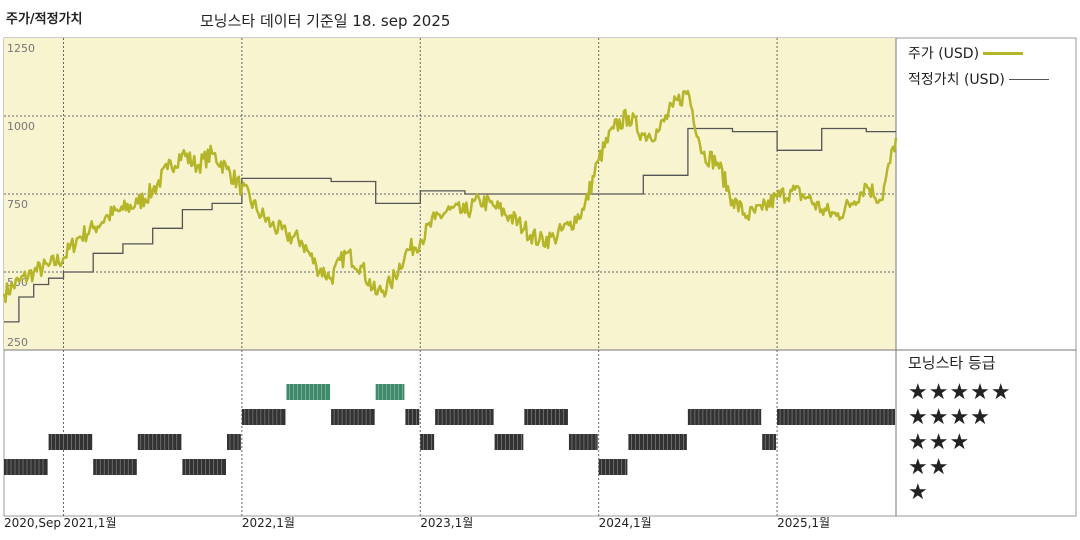 This screenshot has width=1080, height=540. Describe the element at coordinates (929, 467) in the screenshot. I see `stars-2: ★★` at that location.